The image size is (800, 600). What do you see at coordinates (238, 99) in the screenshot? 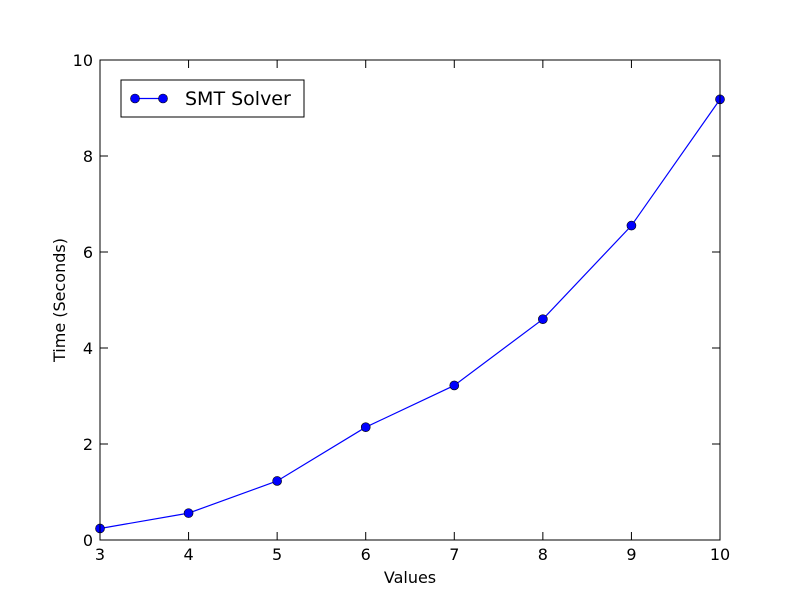
I see `legend-label: SMT Solver` at bounding box center [238, 99].